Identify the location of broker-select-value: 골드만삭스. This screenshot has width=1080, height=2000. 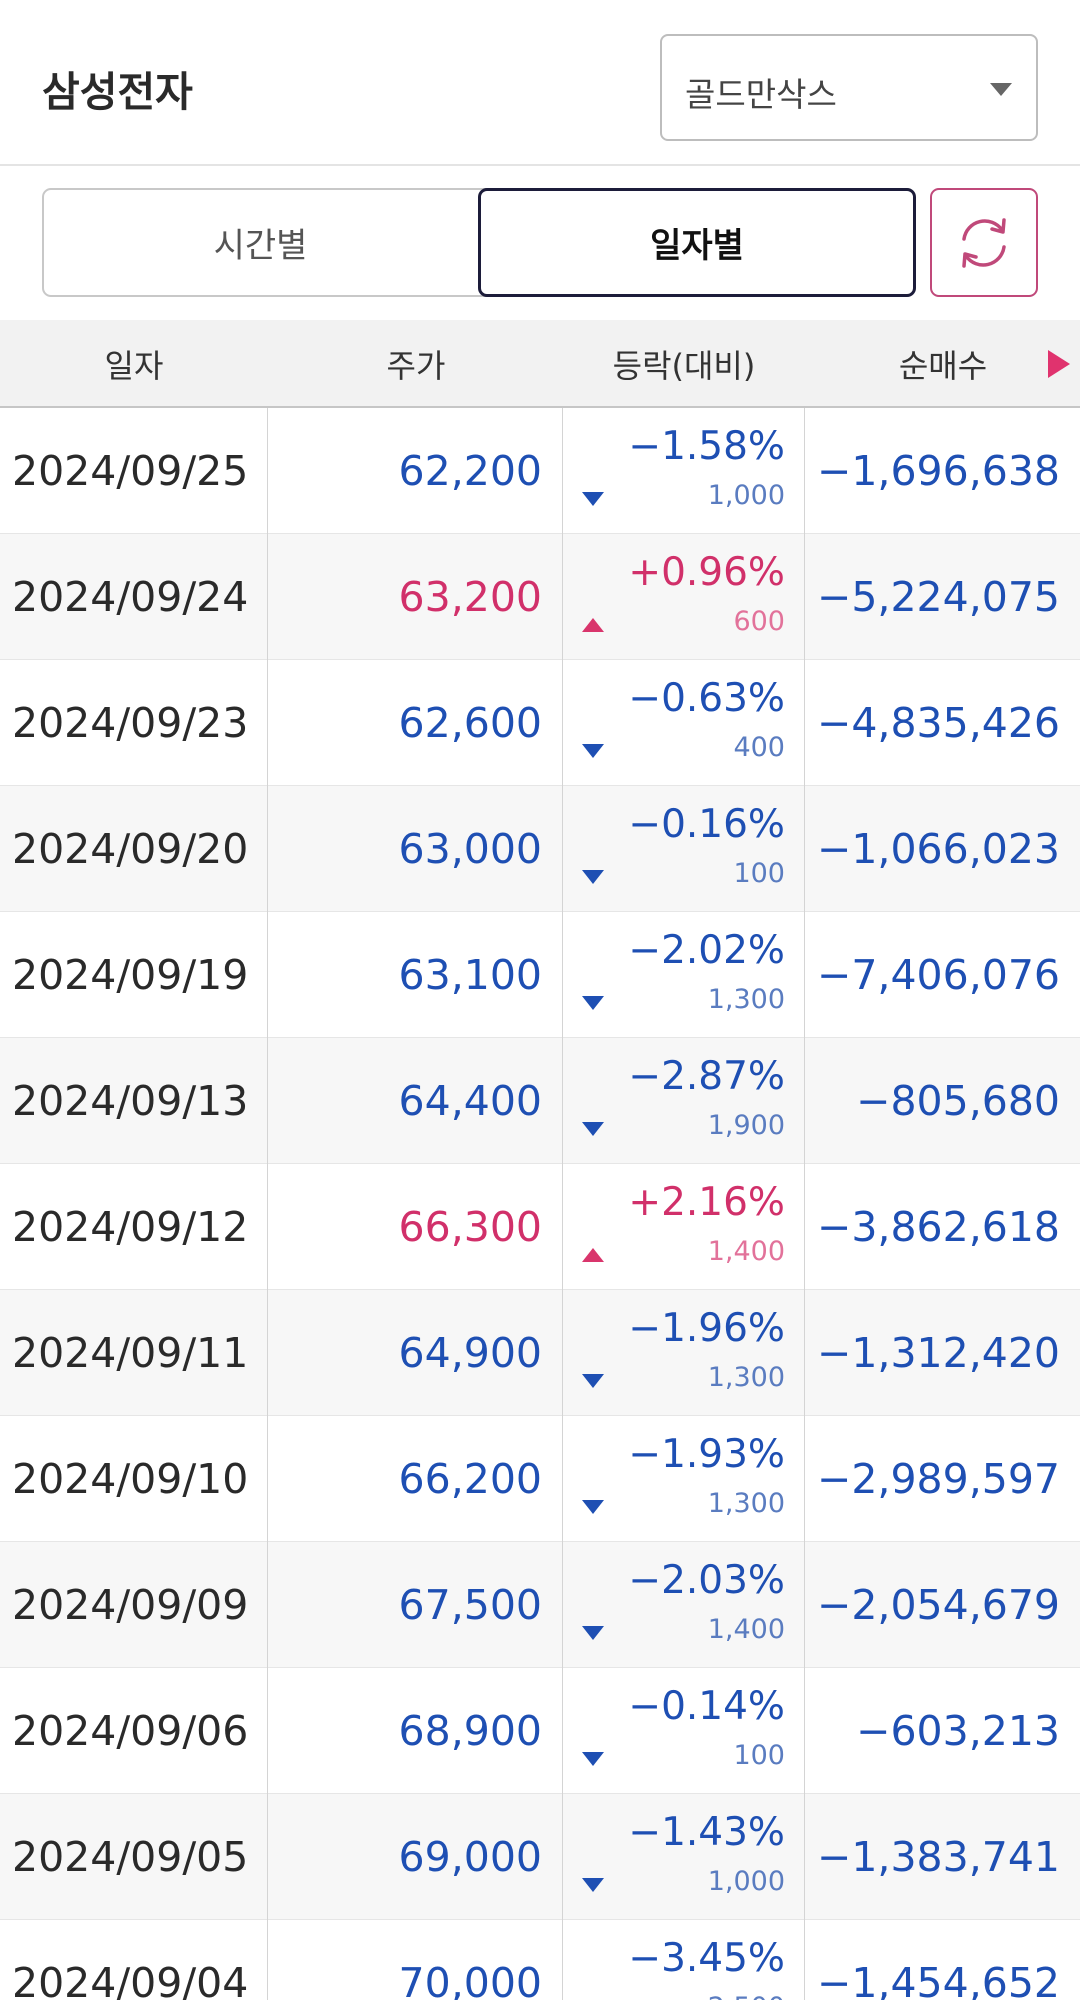
(761, 94).